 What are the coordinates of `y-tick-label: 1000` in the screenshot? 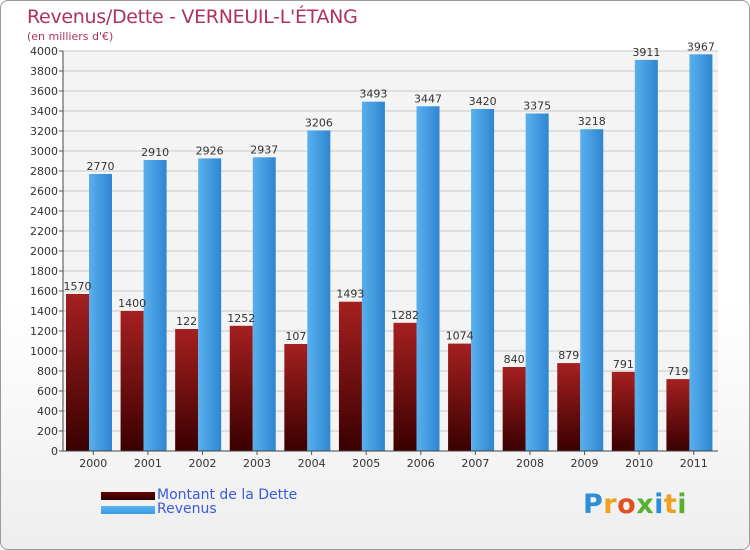 It's located at (44, 351).